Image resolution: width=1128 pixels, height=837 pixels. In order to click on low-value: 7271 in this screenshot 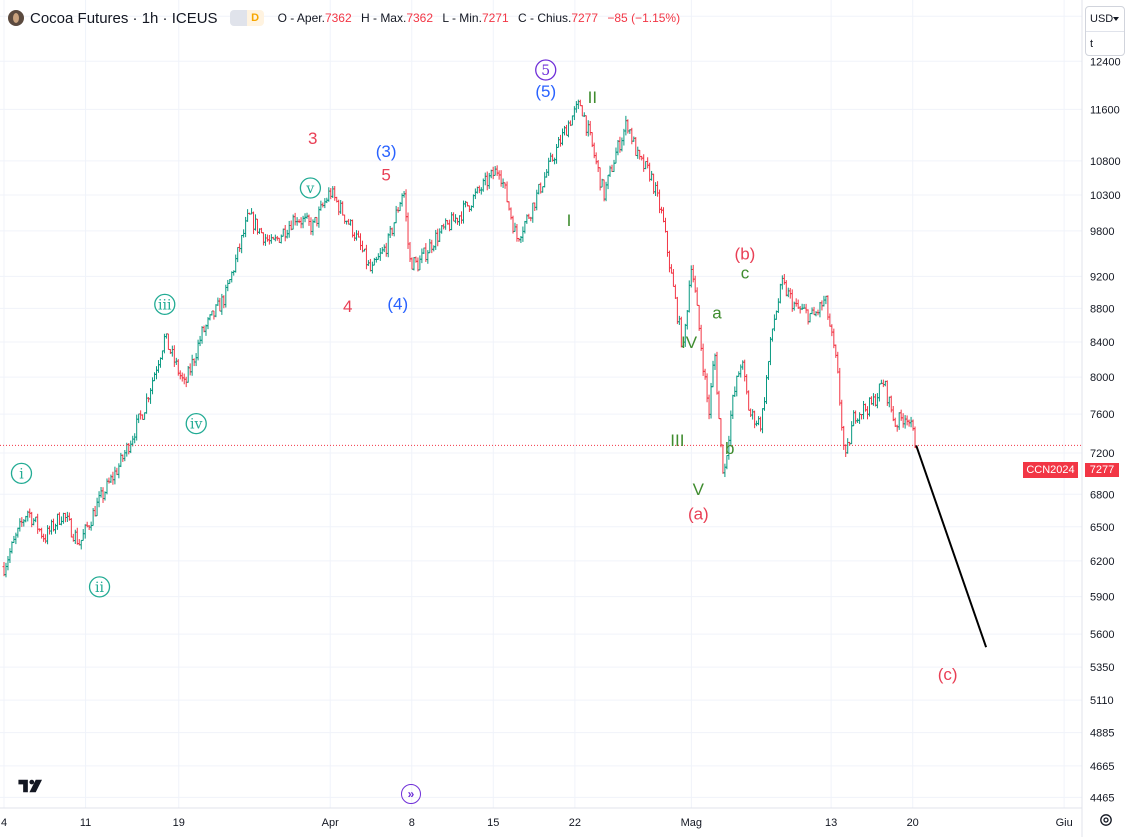, I will do `click(495, 18)`.